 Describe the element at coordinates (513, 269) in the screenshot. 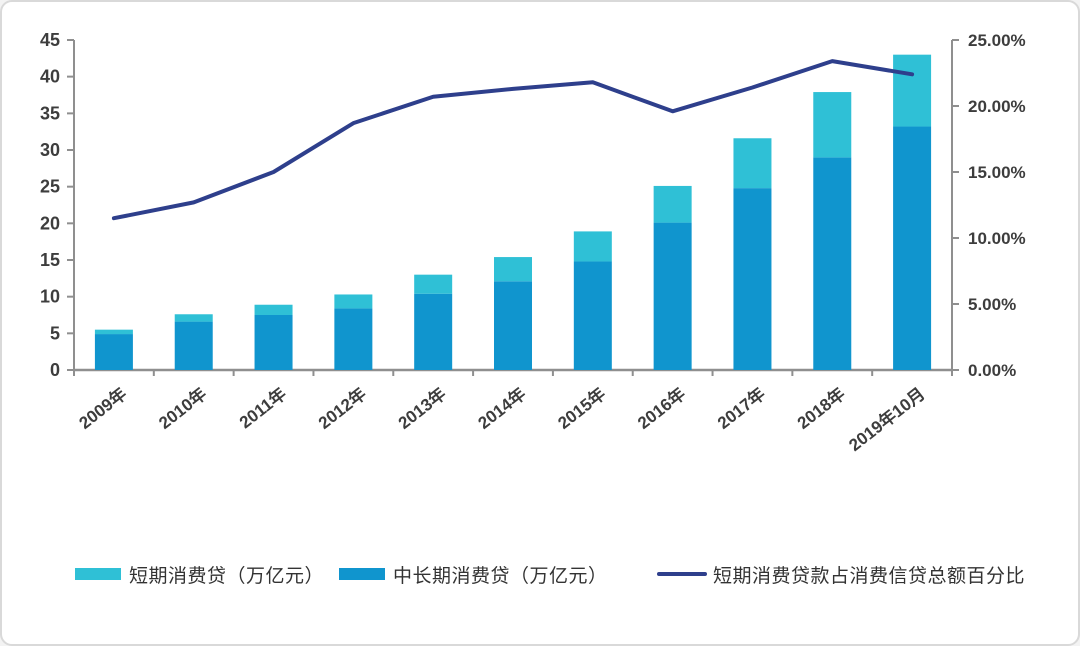

I see `bar-short-term-2014年` at that location.